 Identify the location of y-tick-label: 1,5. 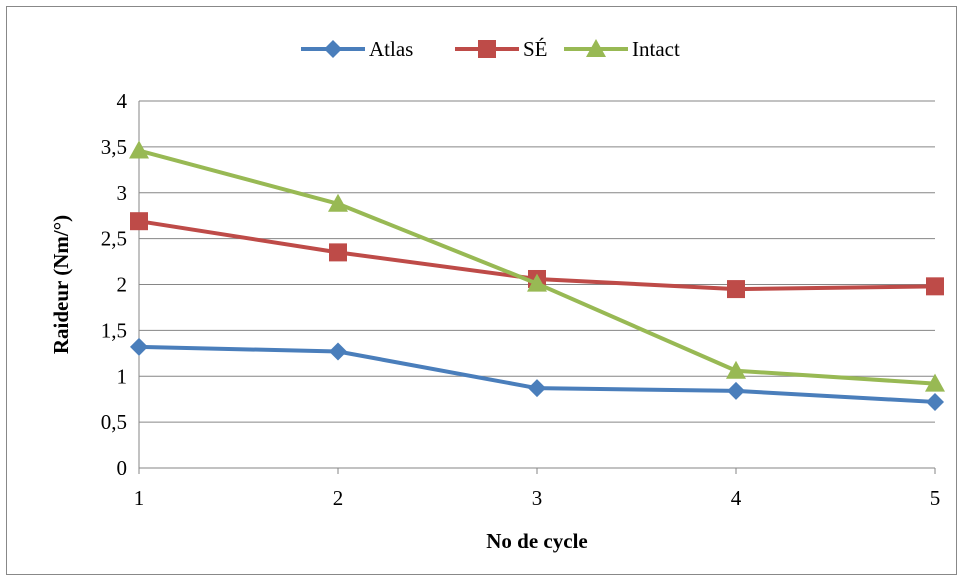
(114, 330).